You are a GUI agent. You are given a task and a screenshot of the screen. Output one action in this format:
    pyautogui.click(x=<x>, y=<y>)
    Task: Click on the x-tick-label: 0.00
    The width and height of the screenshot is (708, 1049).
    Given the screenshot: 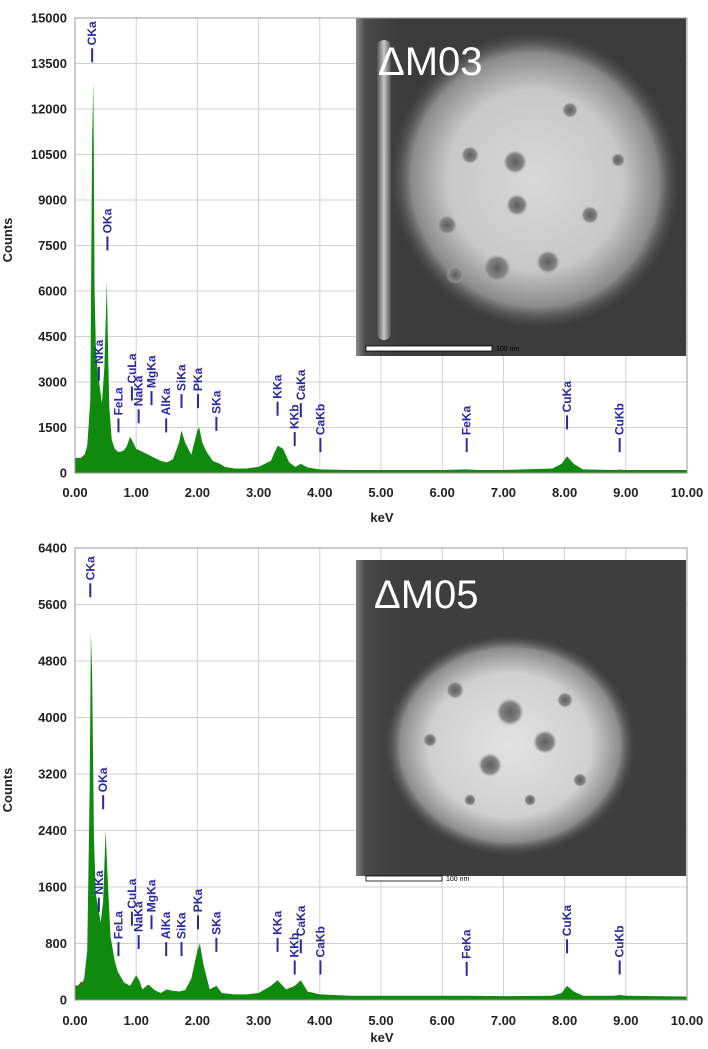 What is the action you would take?
    pyautogui.click(x=74, y=1020)
    